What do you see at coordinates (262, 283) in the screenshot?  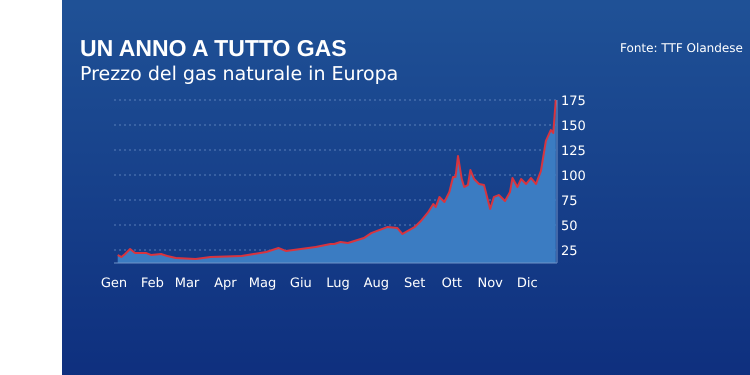 I see `x-tick-label: Mag` at bounding box center [262, 283].